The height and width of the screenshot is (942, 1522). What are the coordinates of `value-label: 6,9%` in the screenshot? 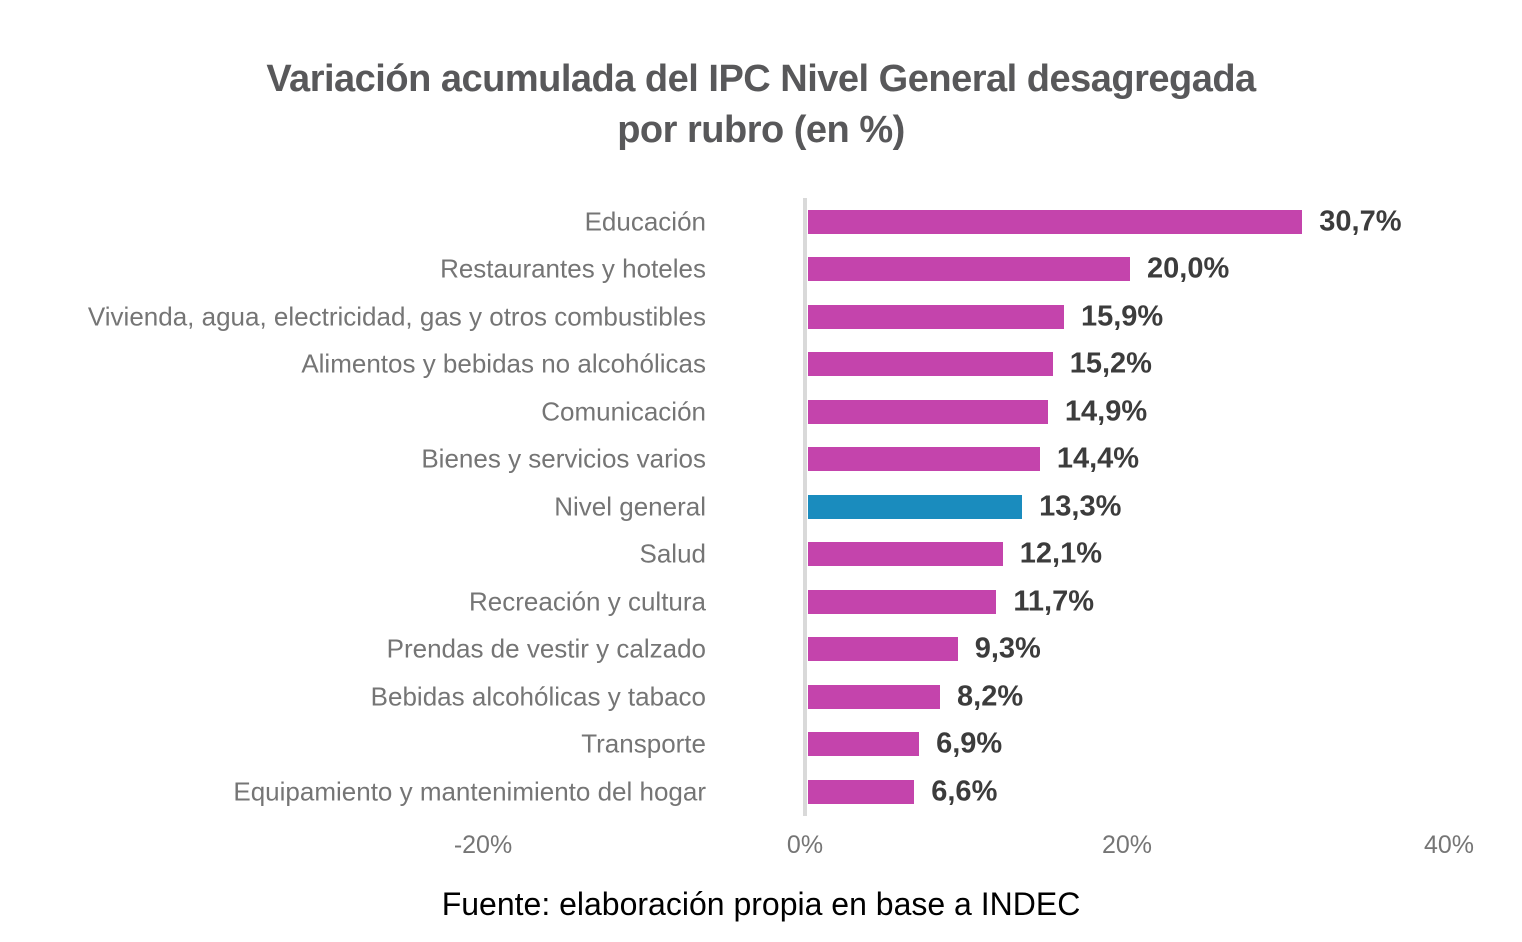 It's located at (969, 743).